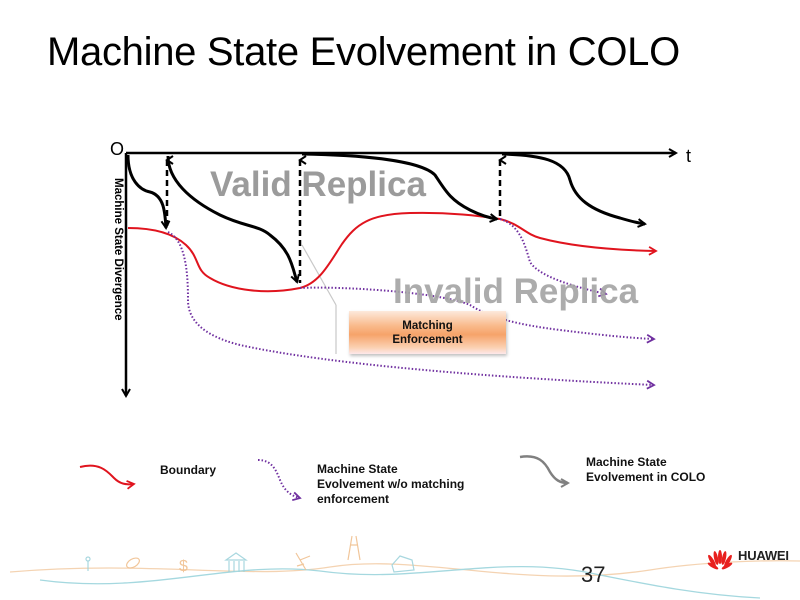 This screenshot has height=600, width=800. Describe the element at coordinates (363, 52) in the screenshot. I see `slide-title: Machine State Evolvement in COLO` at that location.